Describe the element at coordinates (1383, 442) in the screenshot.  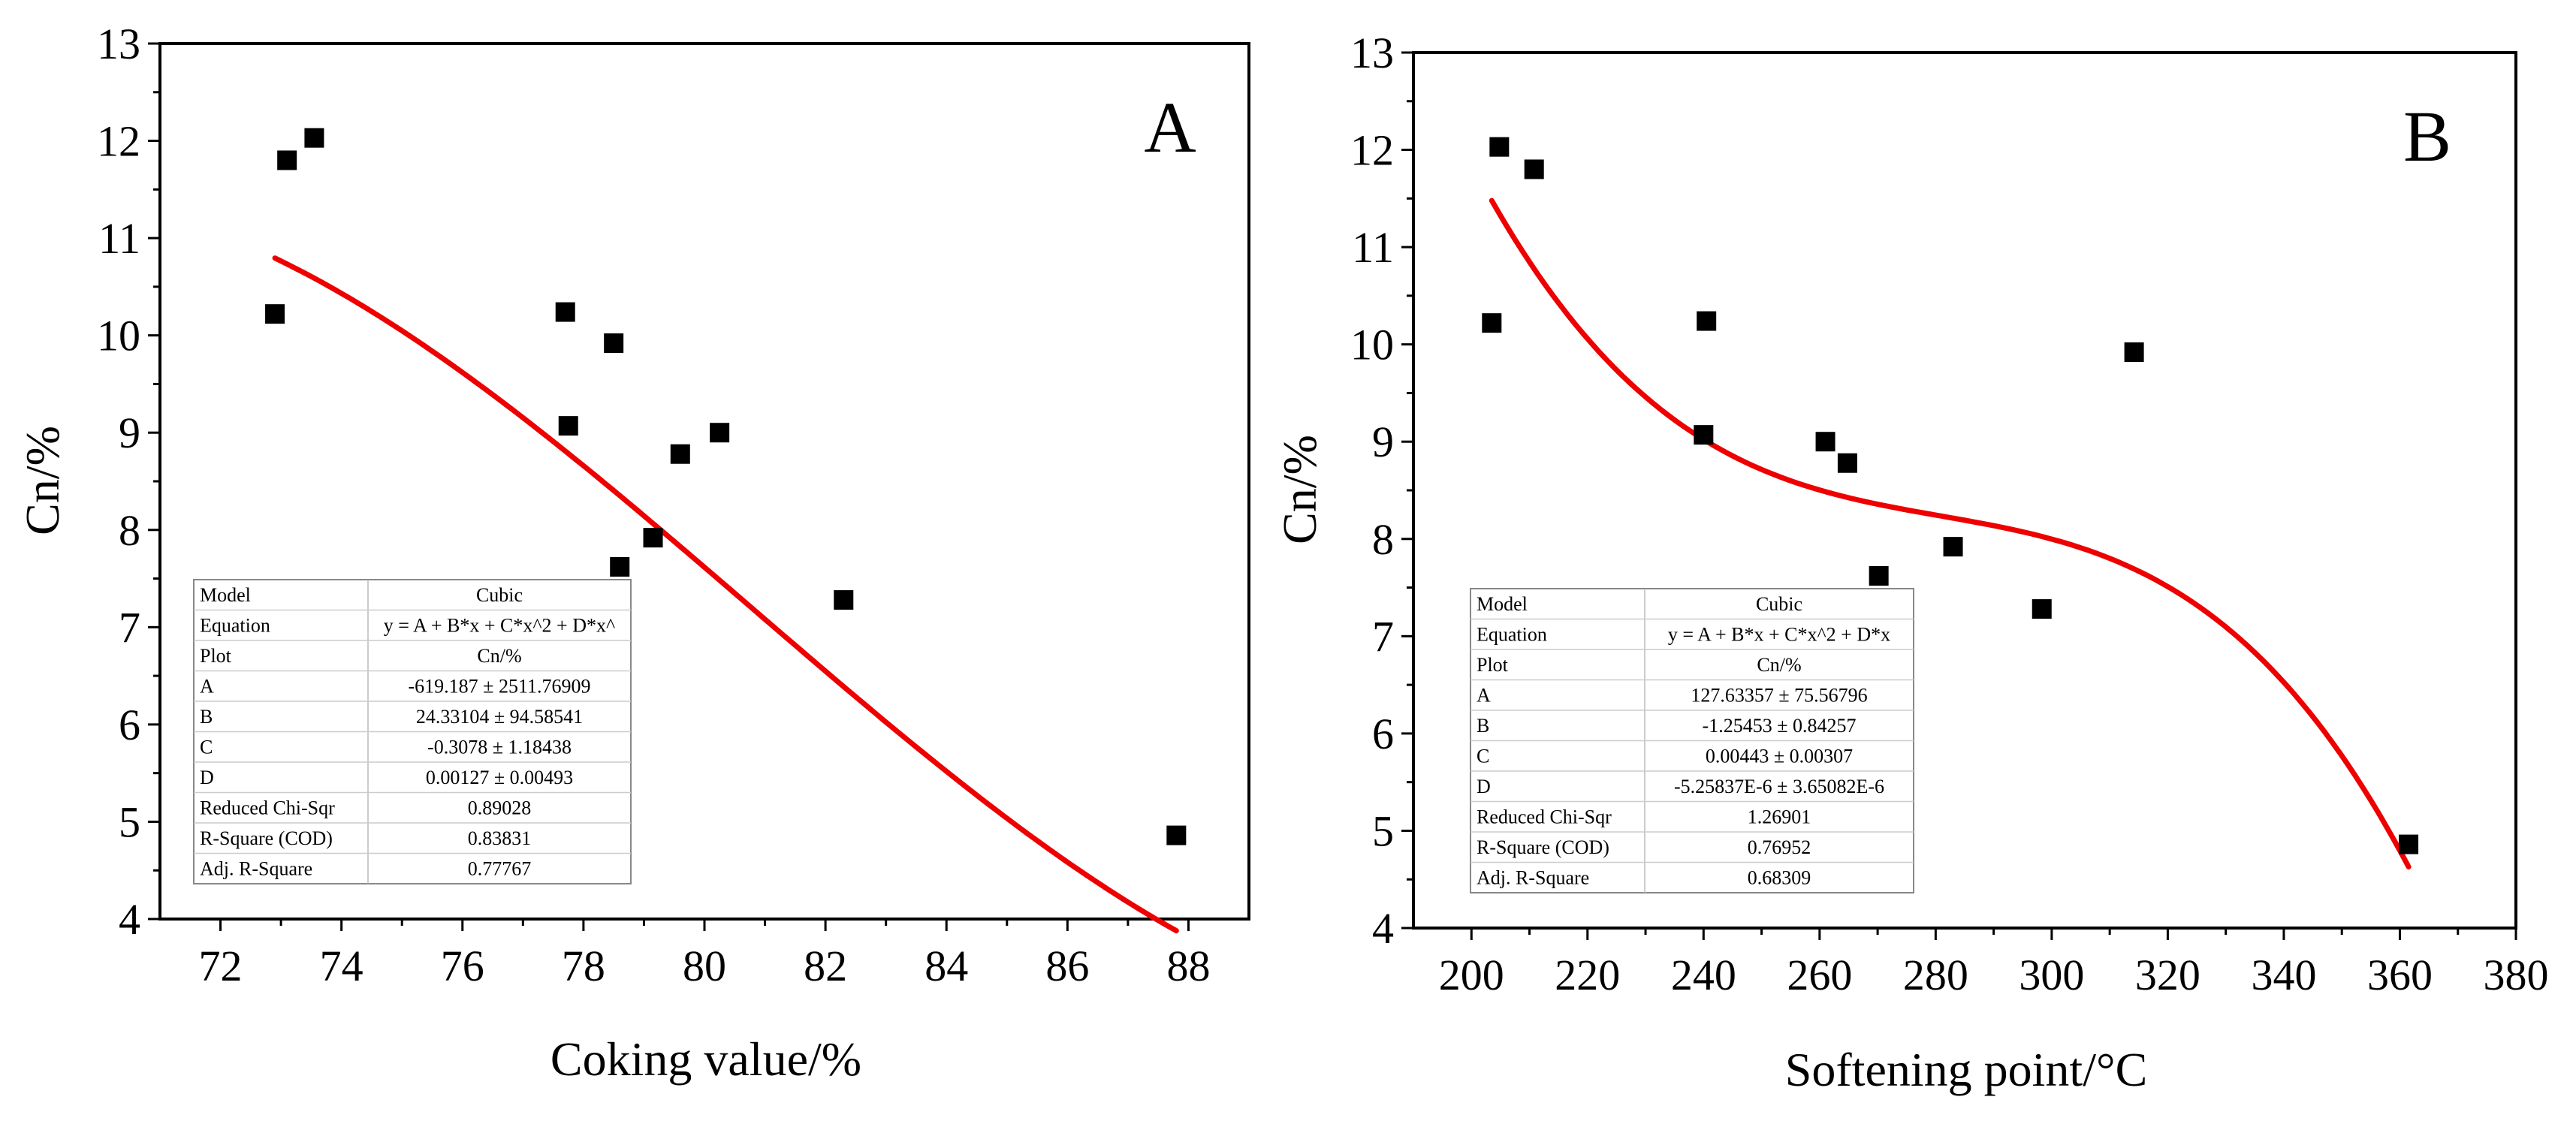
I see `y-tick-label: 9` at that location.